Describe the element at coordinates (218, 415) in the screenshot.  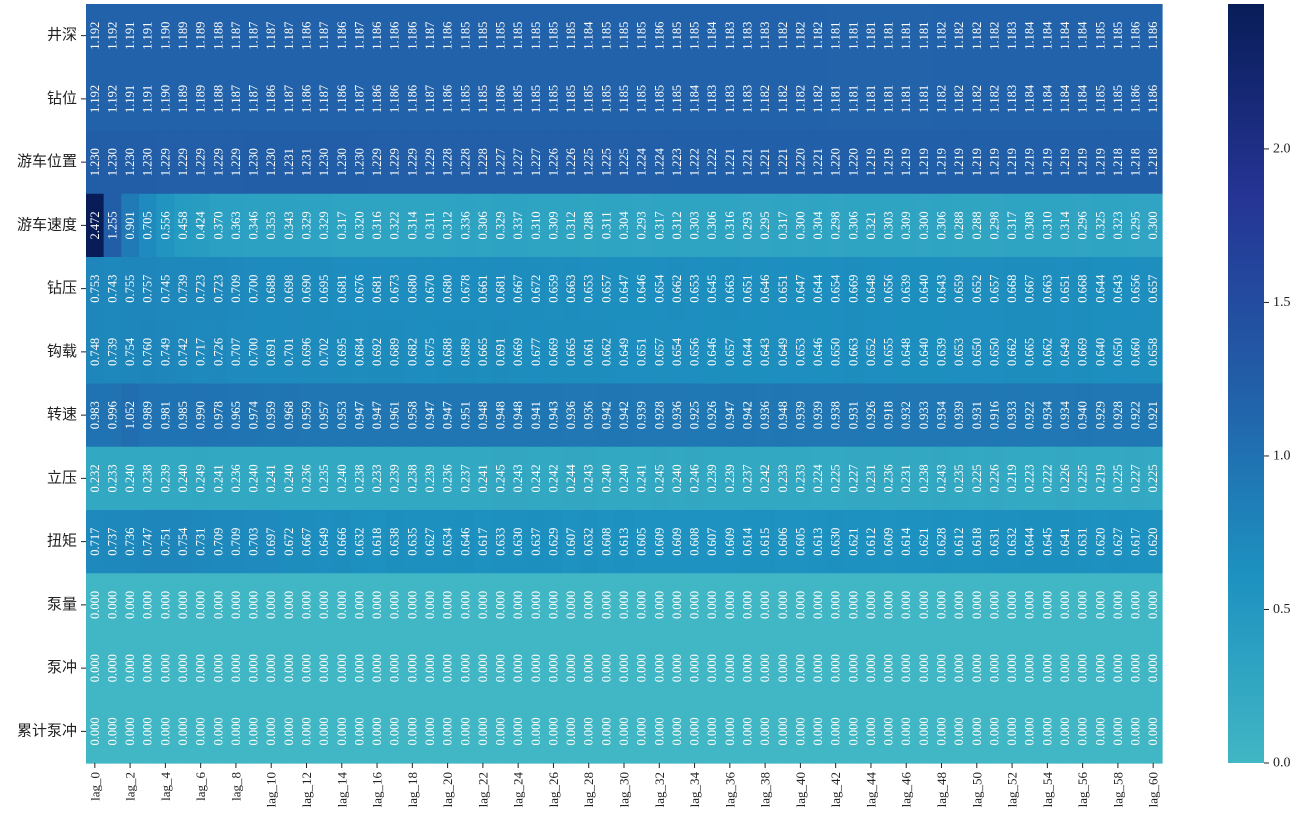
I see `cell-value-label: 0.978` at that location.